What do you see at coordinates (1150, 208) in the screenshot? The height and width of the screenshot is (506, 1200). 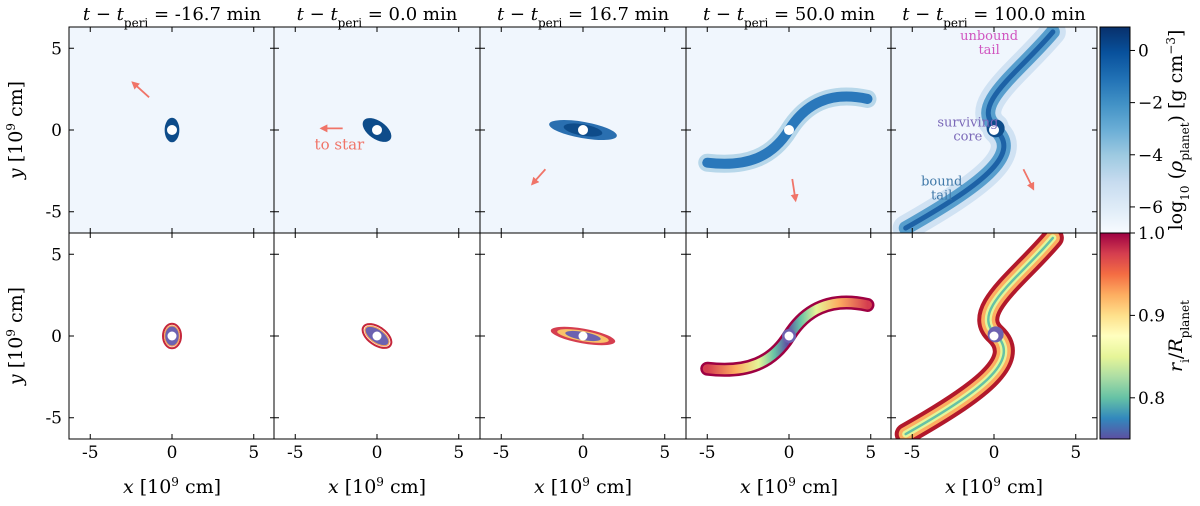 I see `colorbar-tick-label: −6` at bounding box center [1150, 208].